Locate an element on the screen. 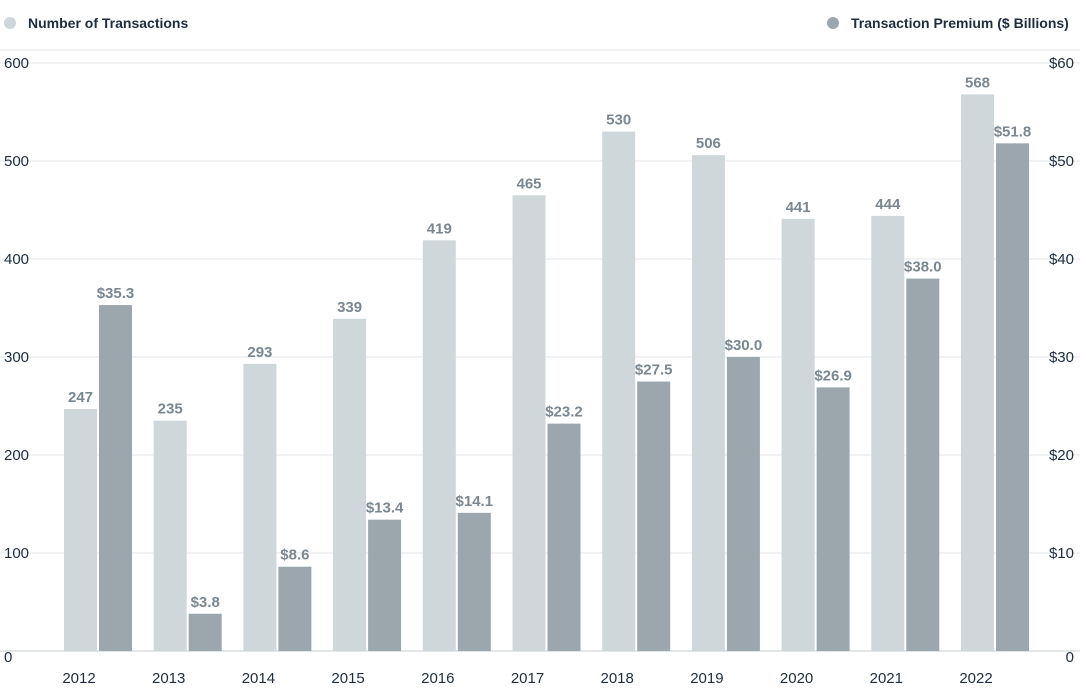  data-label-transactions: 465 is located at coordinates (528, 183).